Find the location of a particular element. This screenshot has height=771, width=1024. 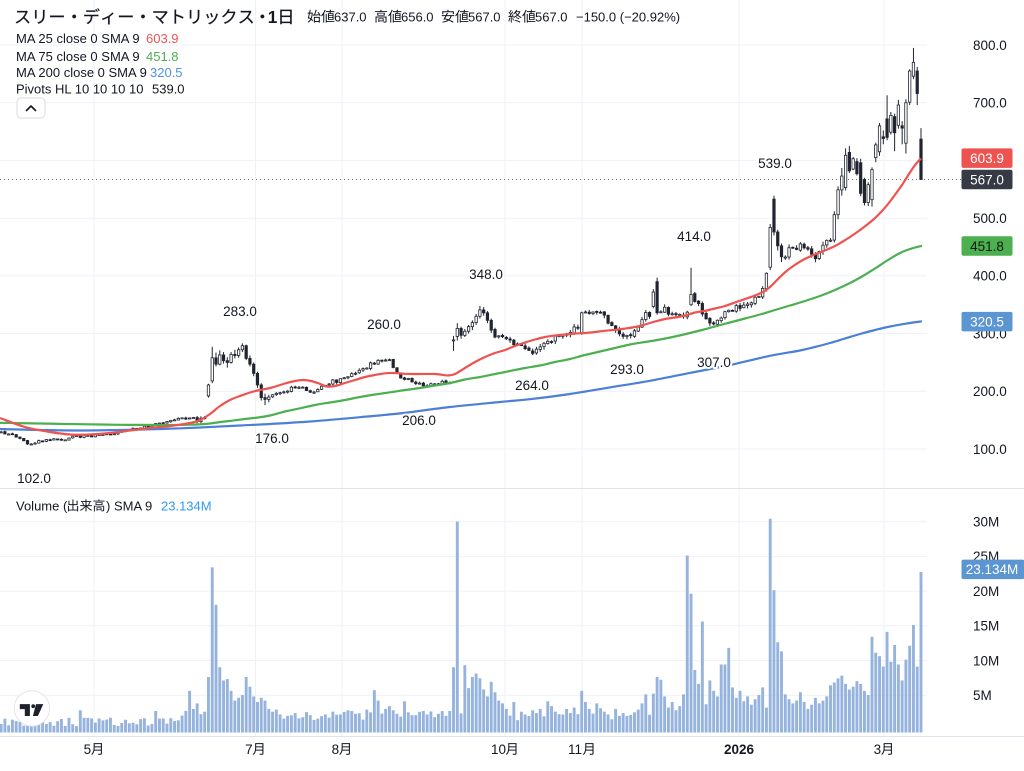

svg-text: 20M is located at coordinates (986, 591).